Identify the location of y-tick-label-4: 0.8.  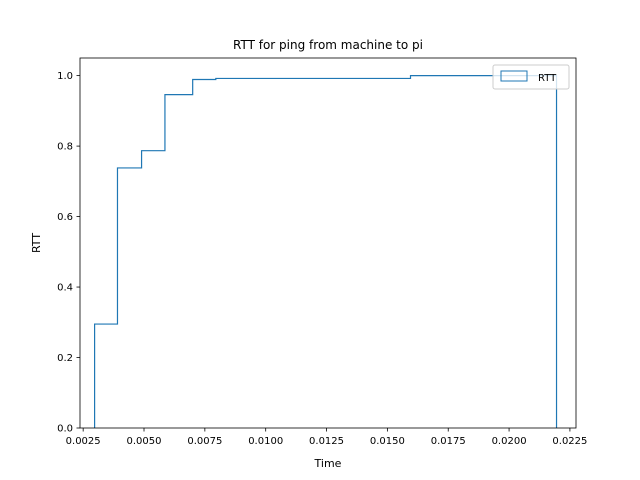
(65, 147).